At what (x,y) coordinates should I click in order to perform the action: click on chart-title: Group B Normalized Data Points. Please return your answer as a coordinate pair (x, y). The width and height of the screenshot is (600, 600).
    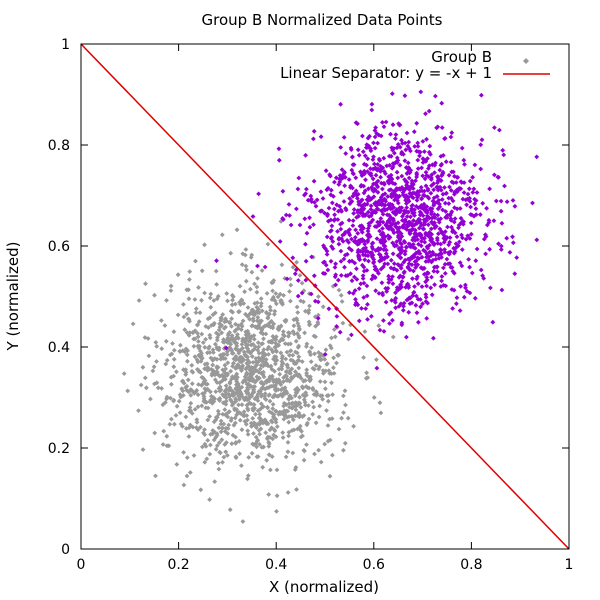
    Looking at the image, I should click on (322, 20).